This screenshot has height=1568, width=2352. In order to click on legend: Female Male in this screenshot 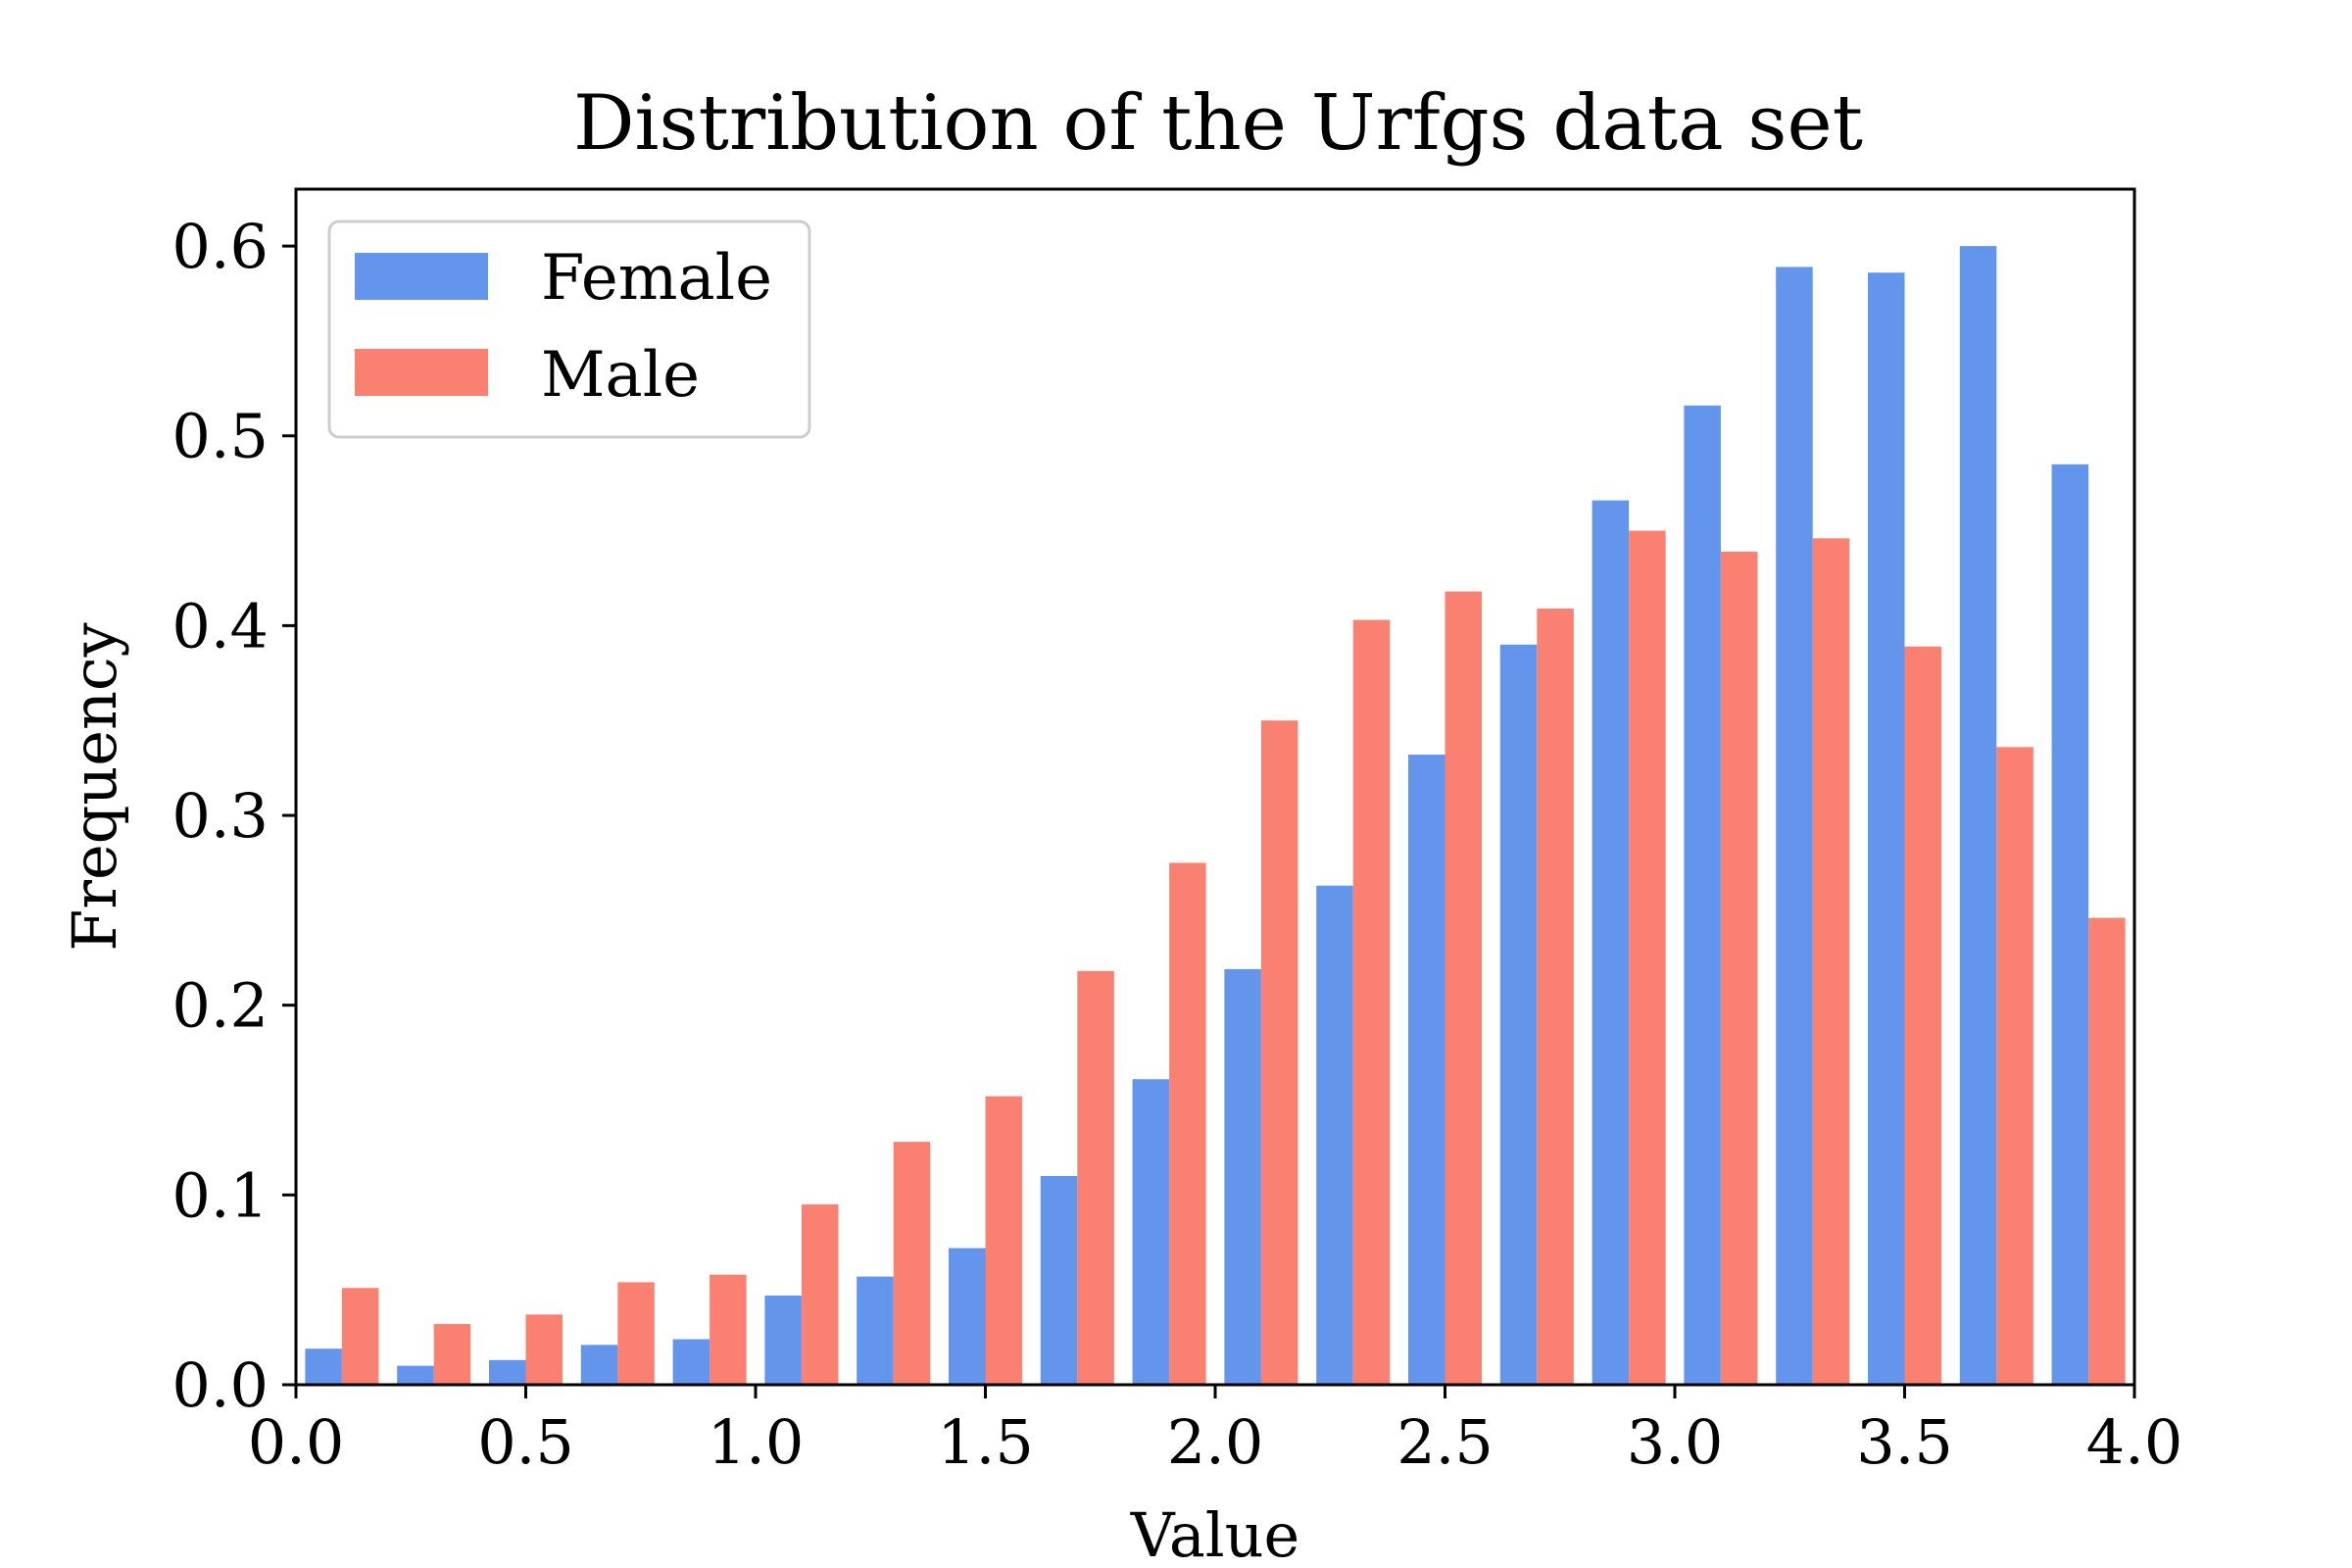, I will do `click(569, 329)`.